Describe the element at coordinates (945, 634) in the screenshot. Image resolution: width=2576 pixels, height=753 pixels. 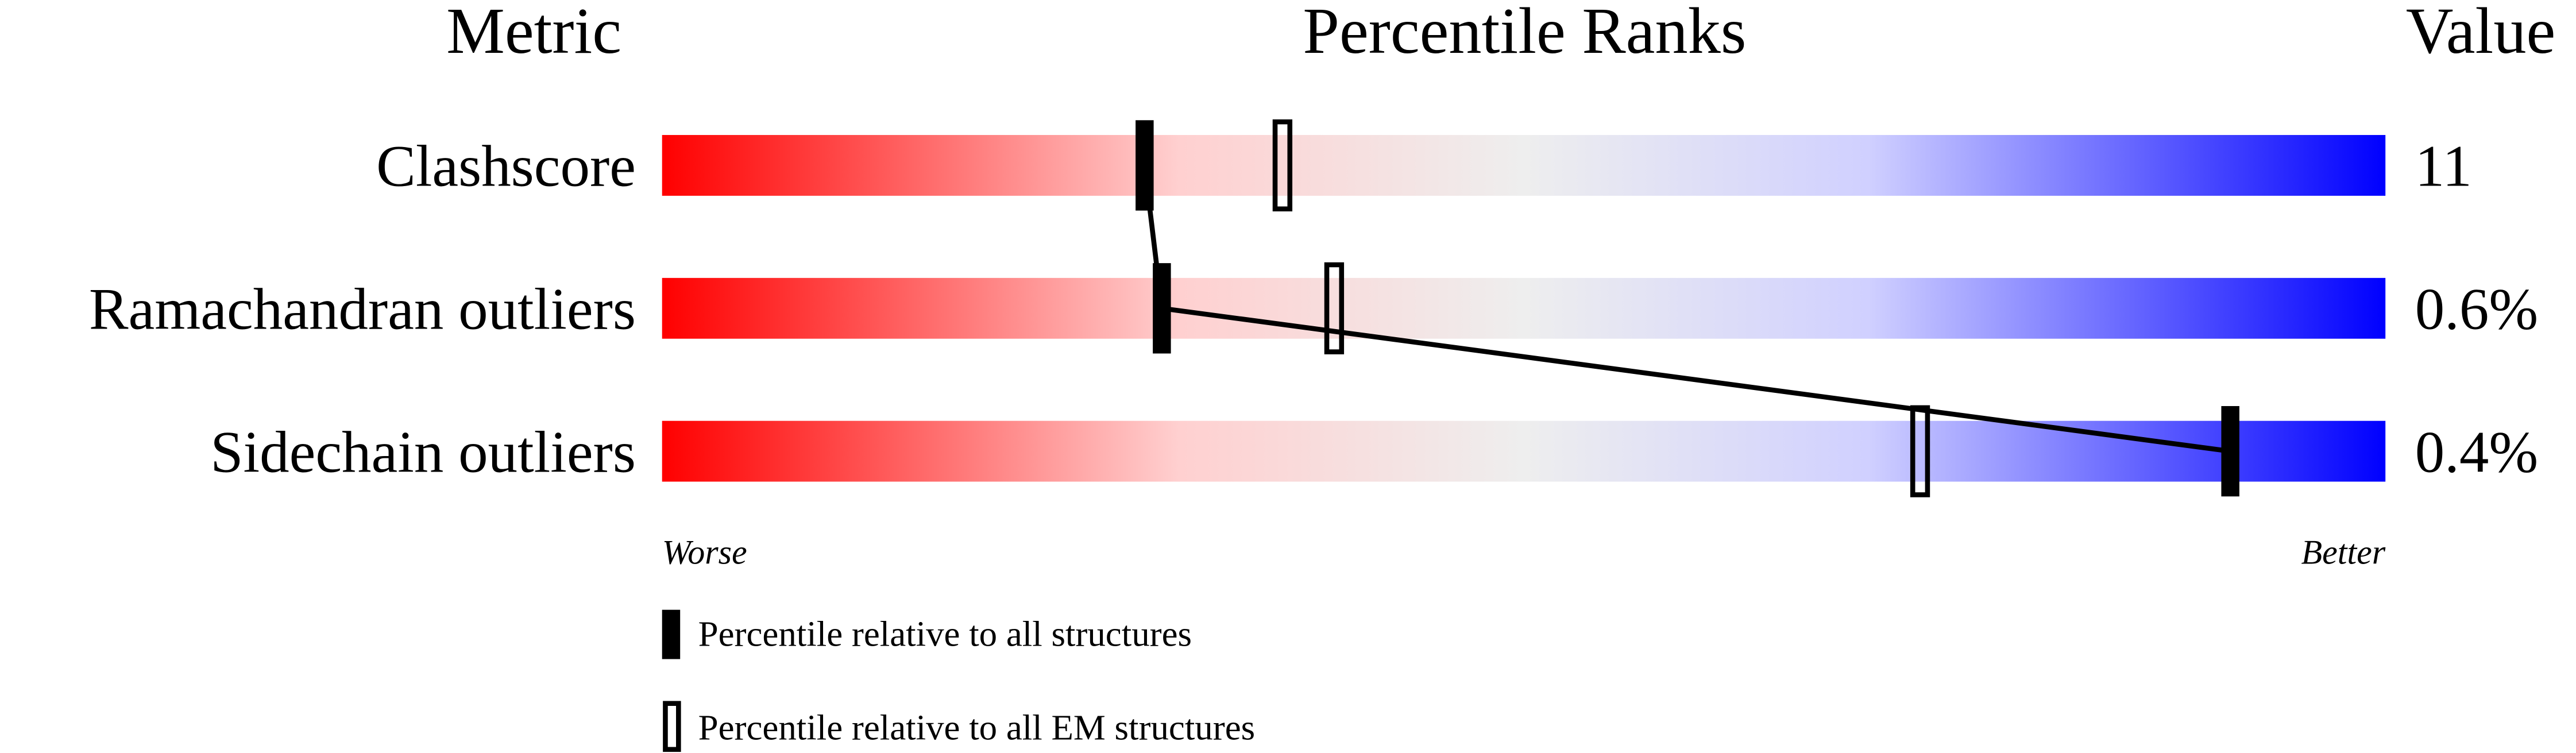
I see `legend-label-all: Percentile relative to all structures` at that location.